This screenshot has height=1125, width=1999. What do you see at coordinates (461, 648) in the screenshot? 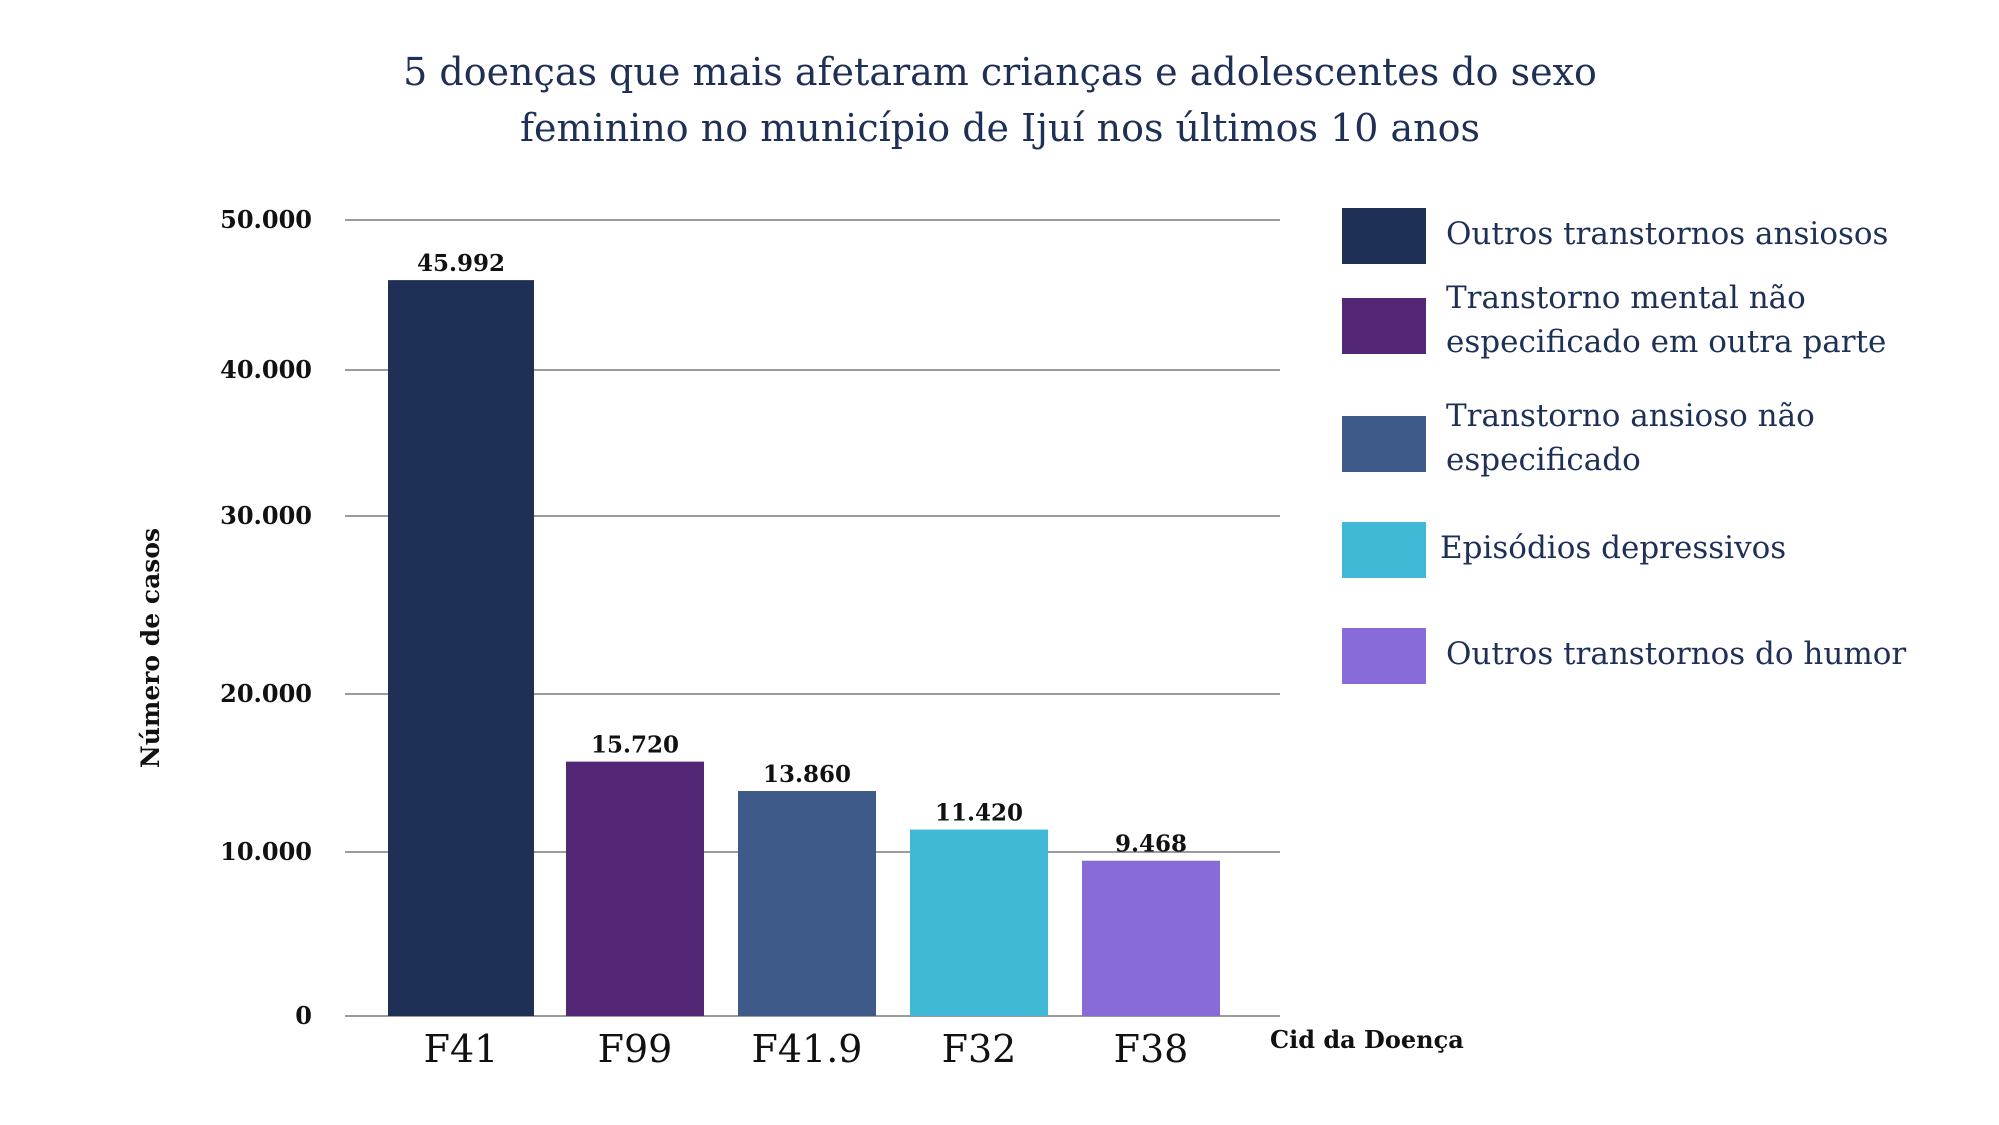
I see `bar-f41` at bounding box center [461, 648].